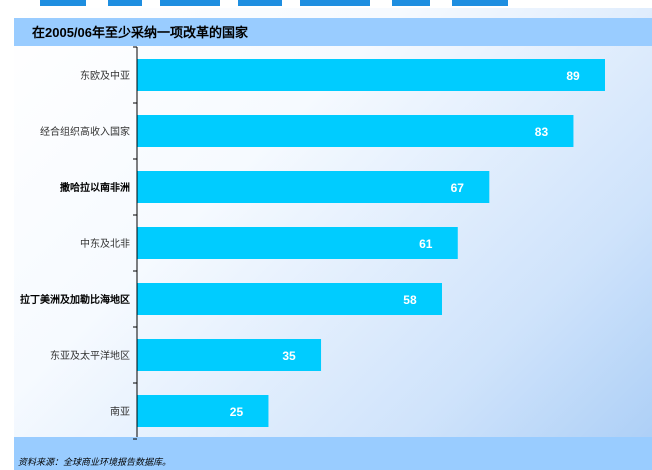 The width and height of the screenshot is (652, 470). What do you see at coordinates (333, 453) in the screenshot?
I see `footer-band` at bounding box center [333, 453].